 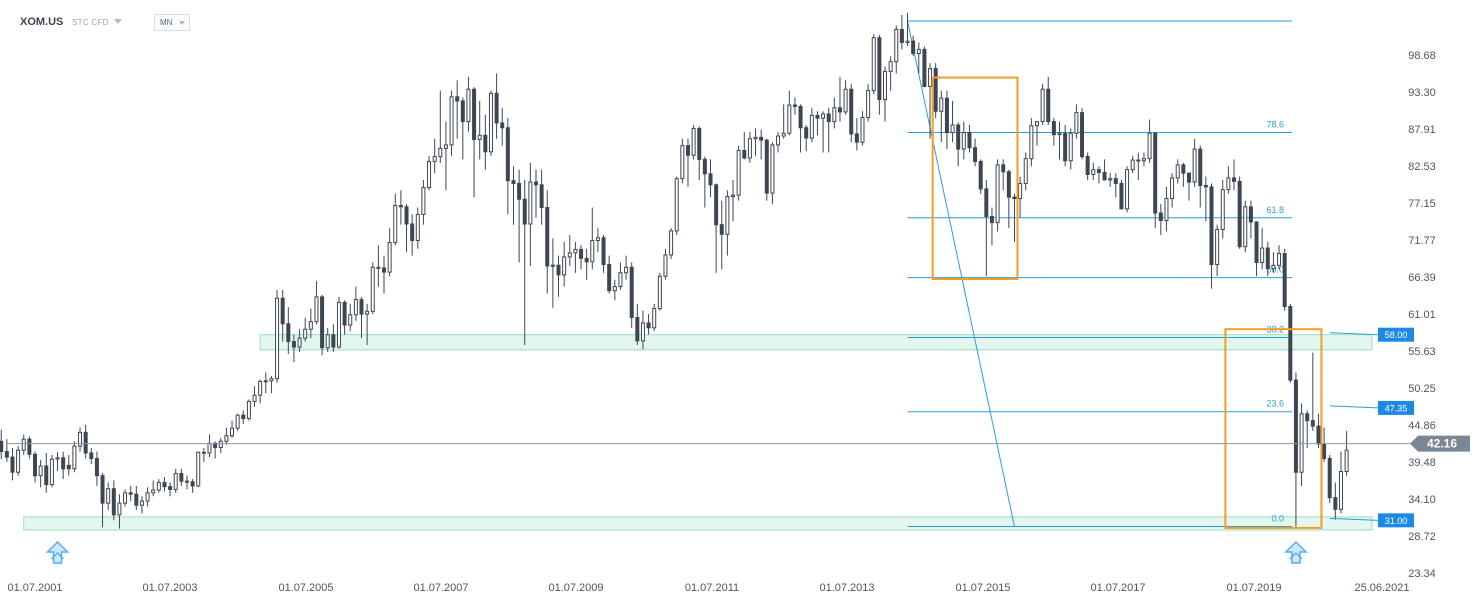 I want to click on x-tick-label: 01.07.2015, so click(x=982, y=588).